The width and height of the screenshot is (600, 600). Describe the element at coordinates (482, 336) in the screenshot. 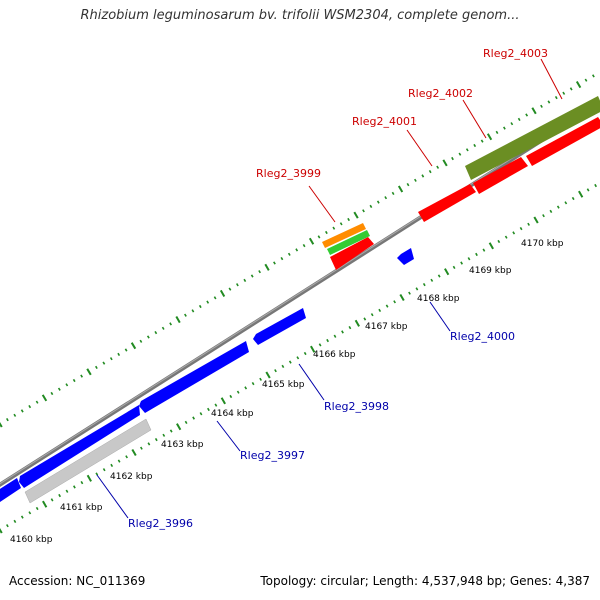

I see `label-rleg2-4000: Rleg2_4000` at that location.